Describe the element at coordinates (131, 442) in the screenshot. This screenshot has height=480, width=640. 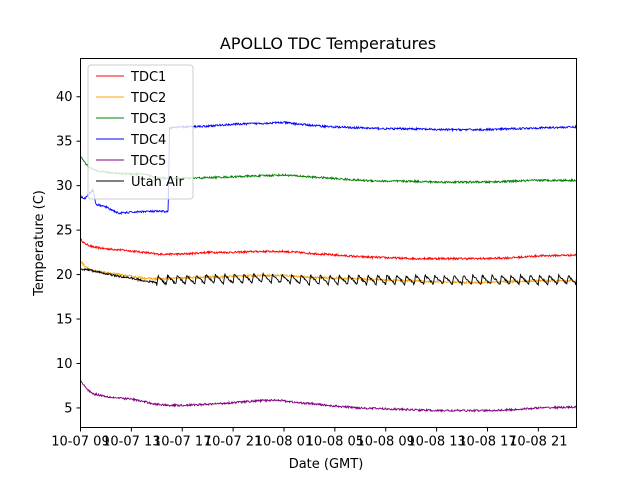
I see `x-tick-label: 10-07 13` at that location.